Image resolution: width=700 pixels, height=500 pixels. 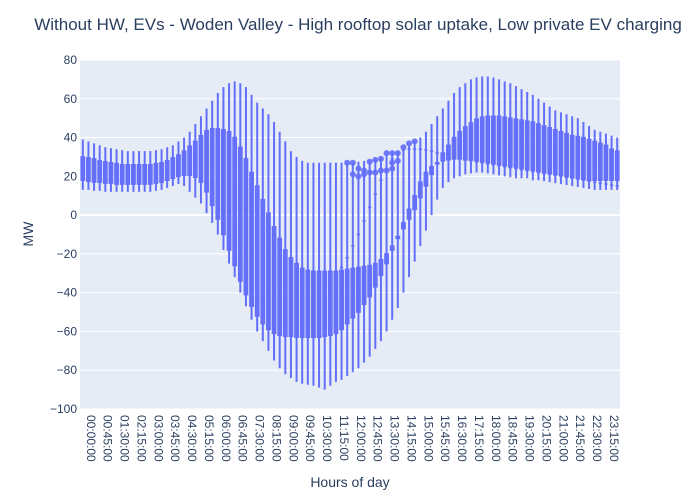 I want to click on y-tick-label: 20, so click(x=71, y=176).